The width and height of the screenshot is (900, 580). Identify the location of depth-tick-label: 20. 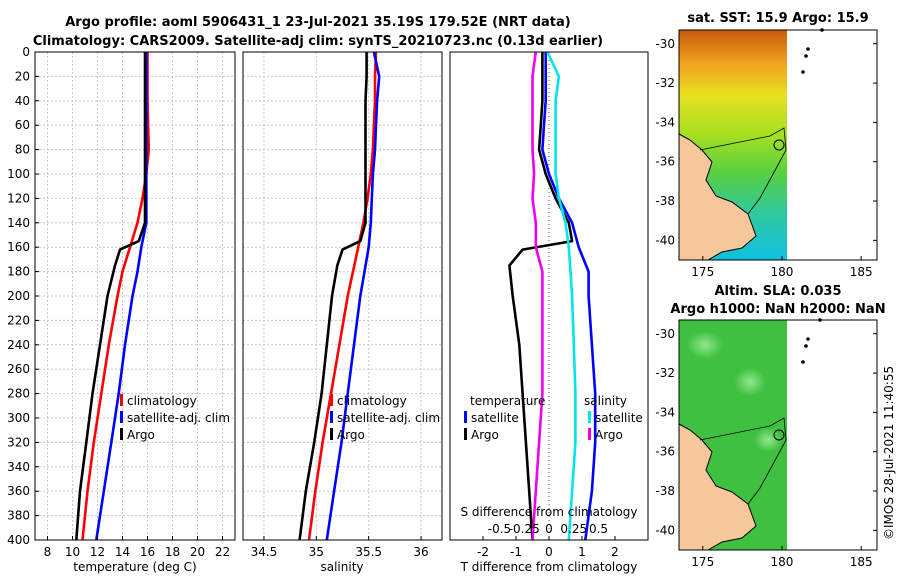
(22, 76).